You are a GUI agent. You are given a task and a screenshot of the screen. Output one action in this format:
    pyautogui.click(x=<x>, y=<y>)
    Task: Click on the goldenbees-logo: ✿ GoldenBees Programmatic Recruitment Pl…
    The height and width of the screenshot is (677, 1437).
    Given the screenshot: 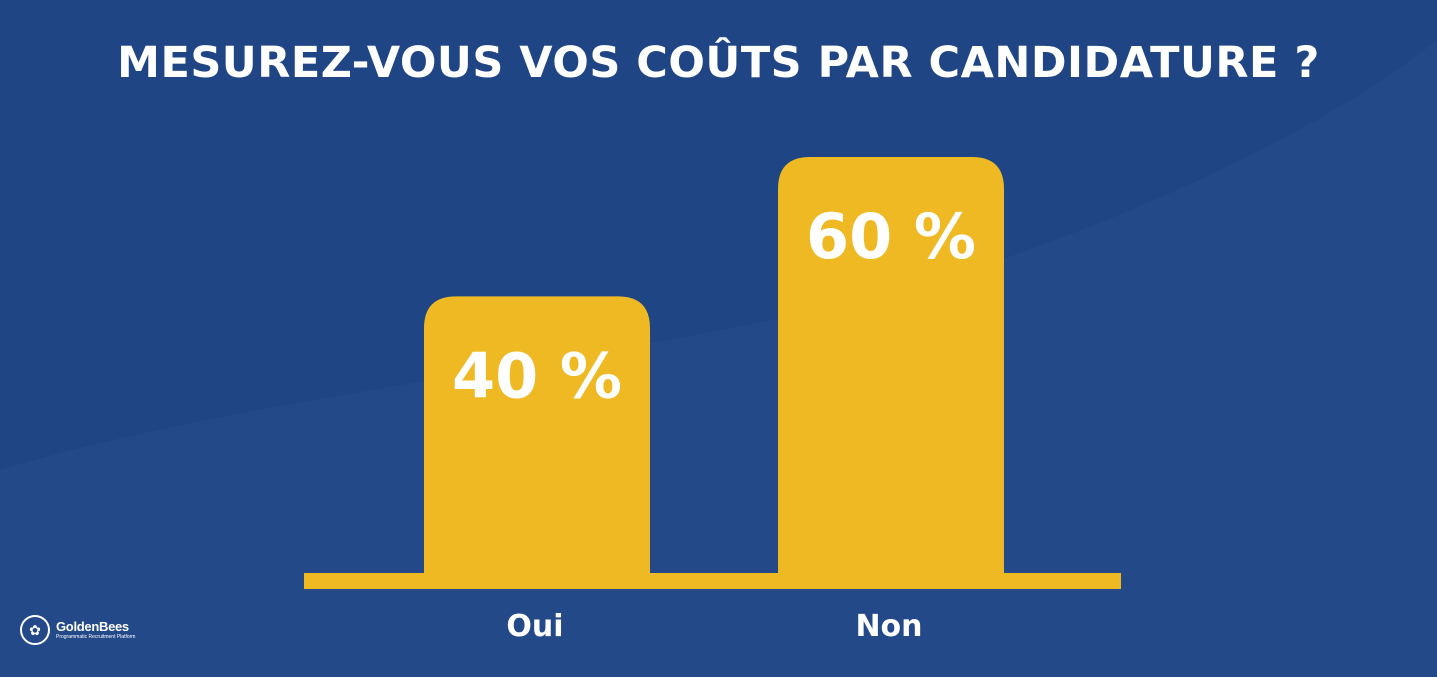 What is the action you would take?
    pyautogui.click(x=77, y=630)
    